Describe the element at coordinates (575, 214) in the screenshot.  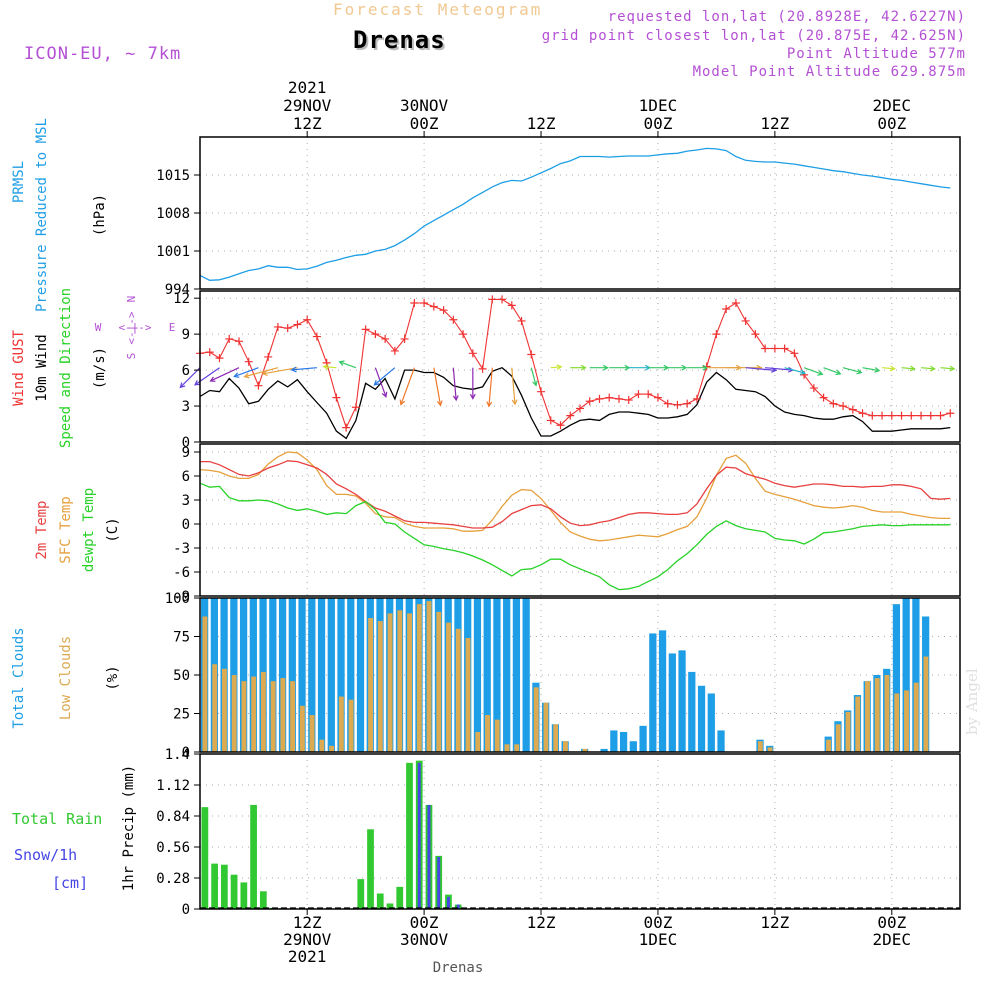
I see `pressure-line` at that location.